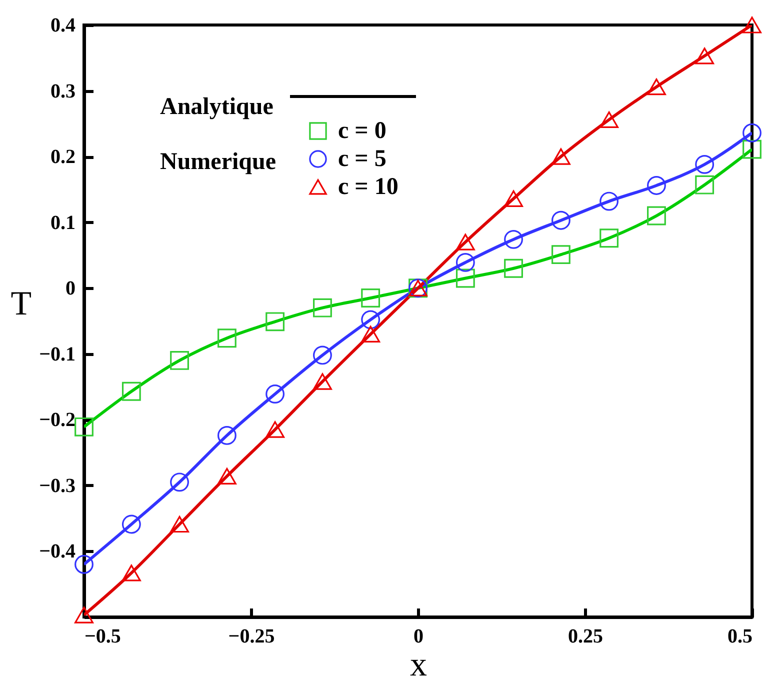  What do you see at coordinates (740, 637) in the screenshot?
I see `x-tick-label: 0.5` at bounding box center [740, 637].